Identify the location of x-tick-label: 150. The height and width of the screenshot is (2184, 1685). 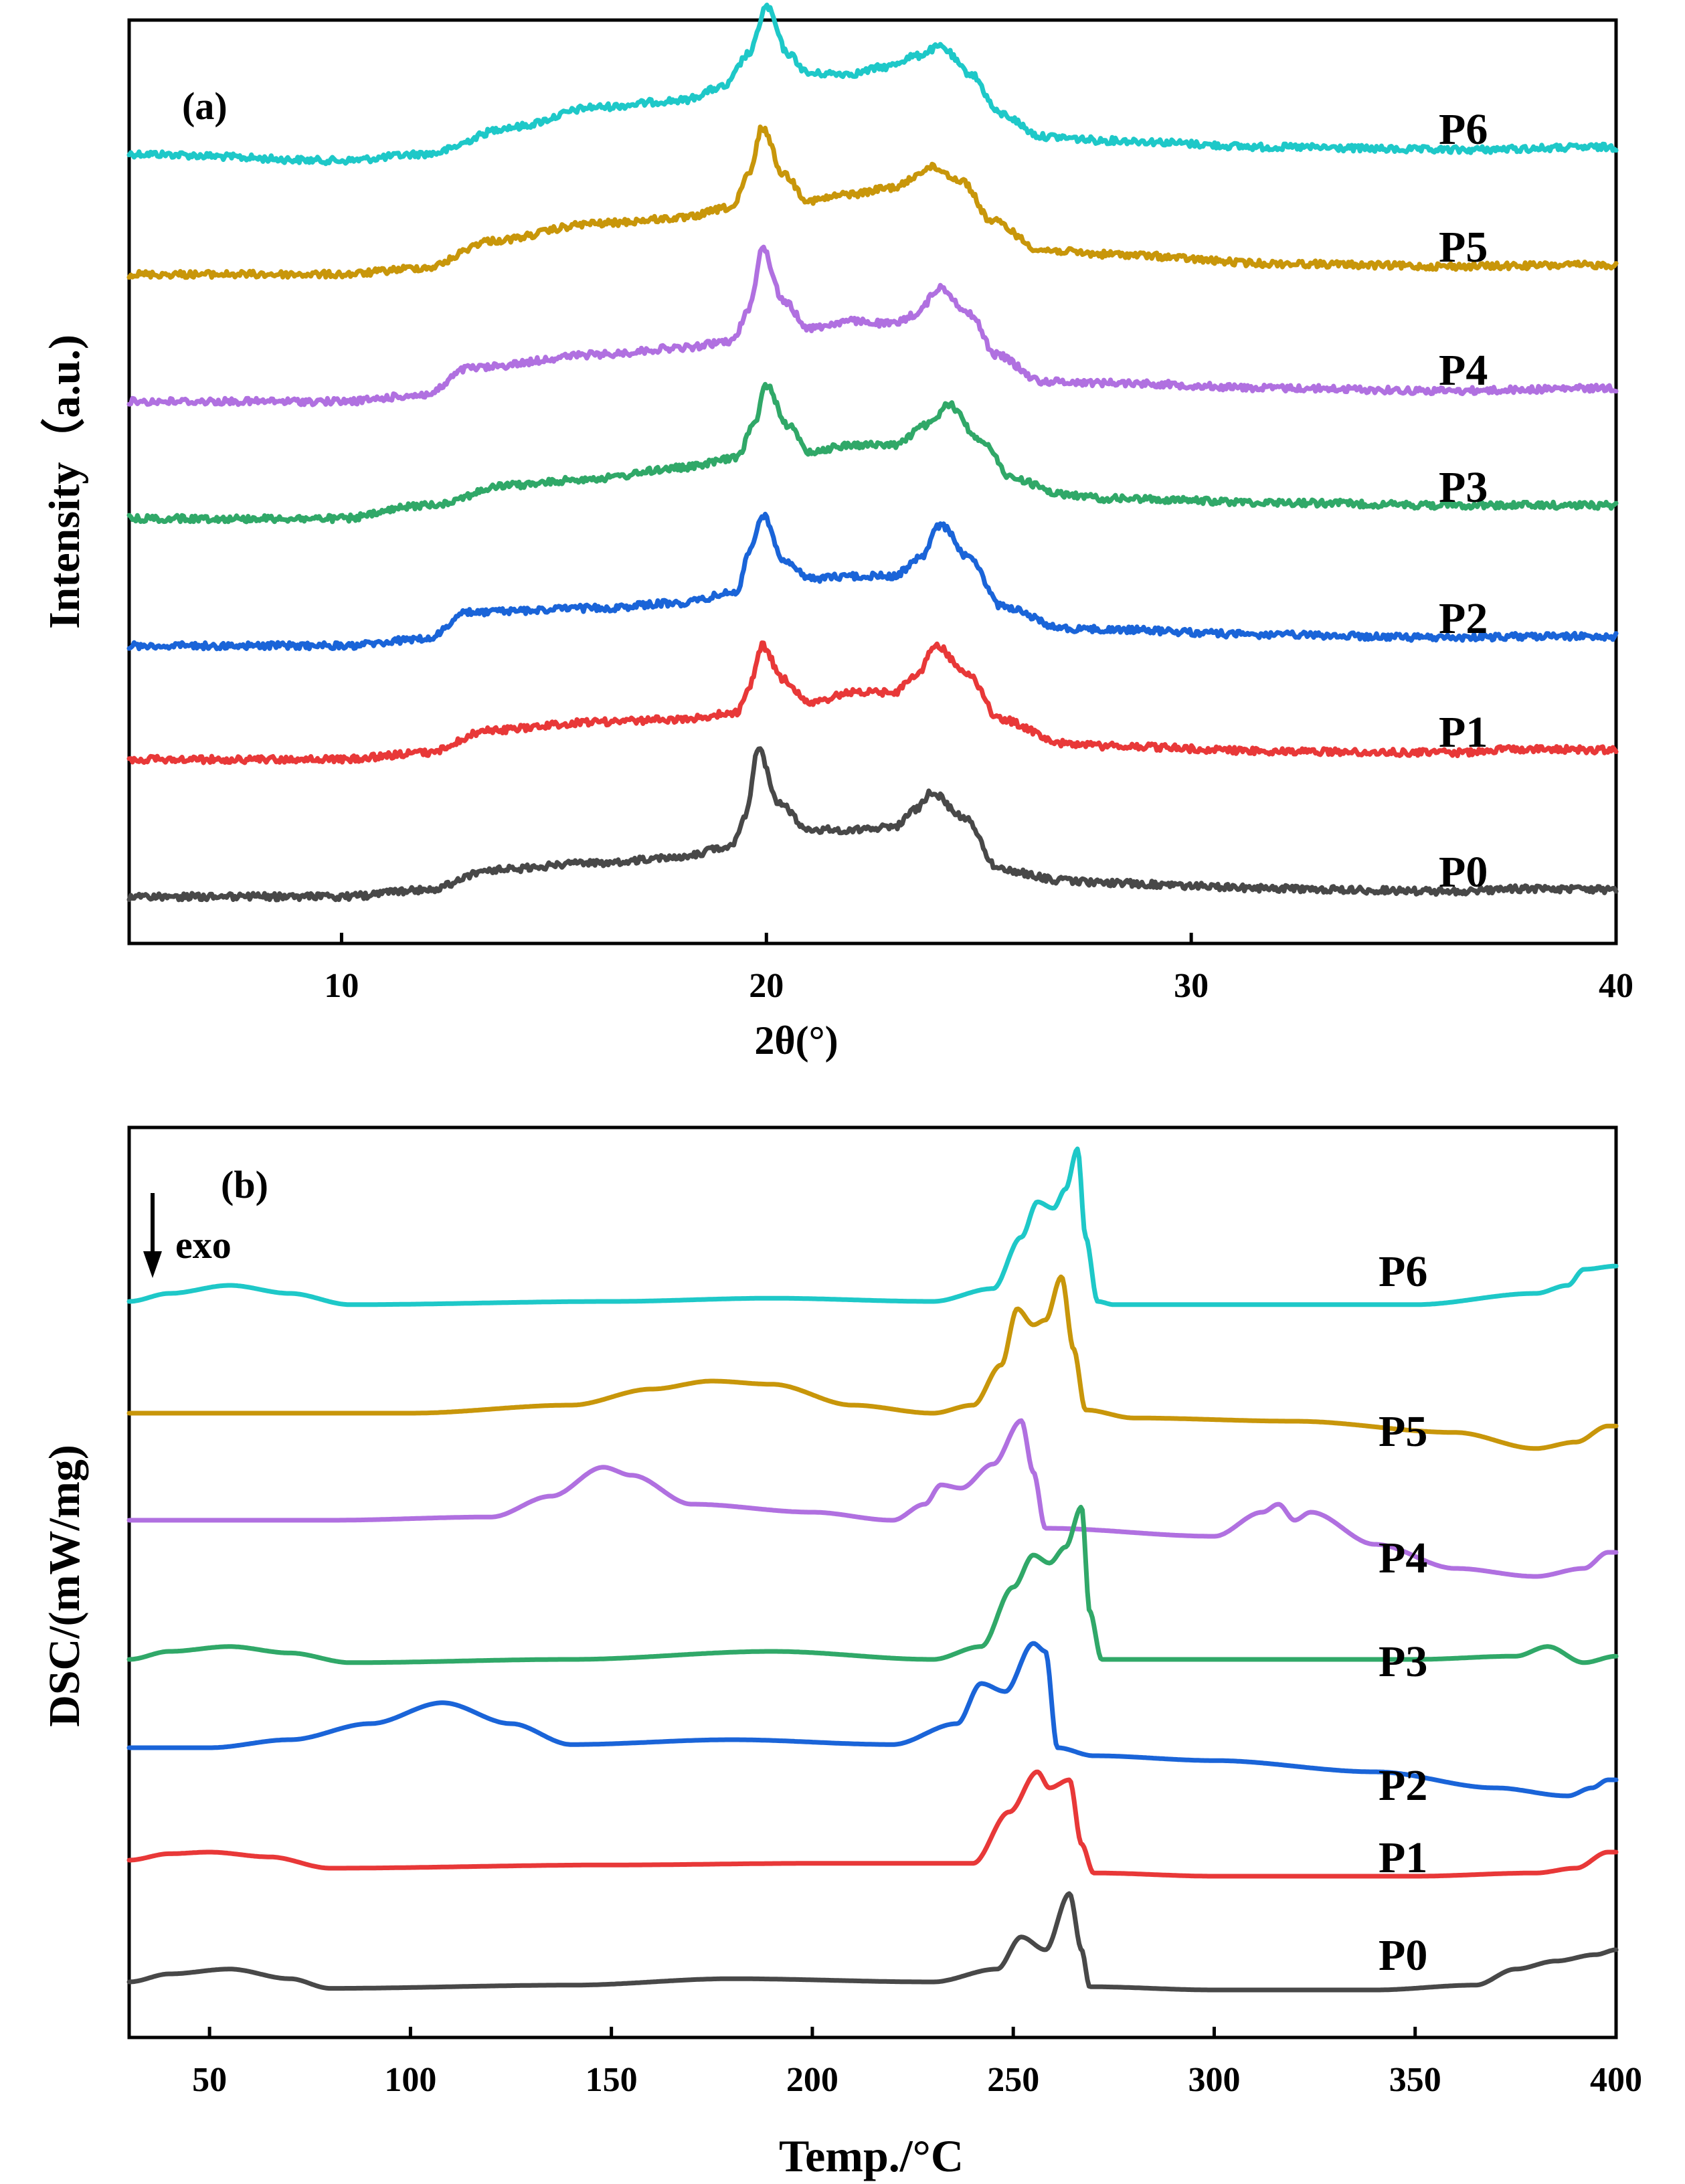
(612, 2080).